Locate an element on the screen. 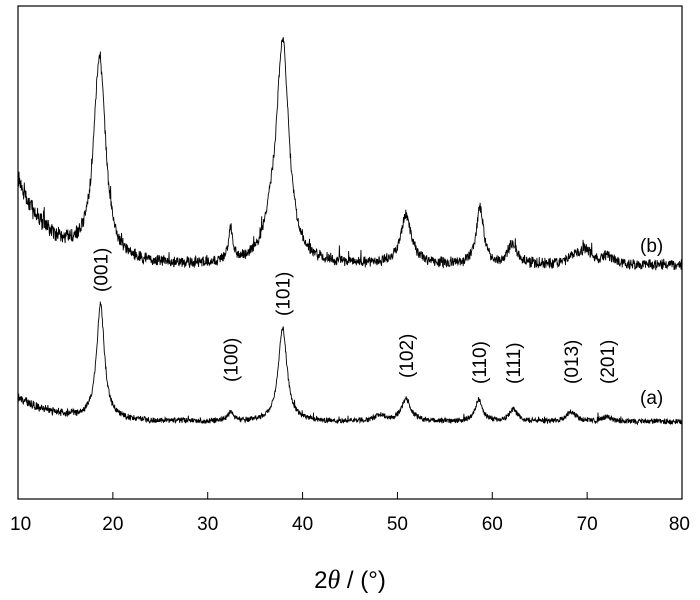 Image resolution: width=700 pixels, height=600 pixels. peak-label: (201) is located at coordinates (608, 362).